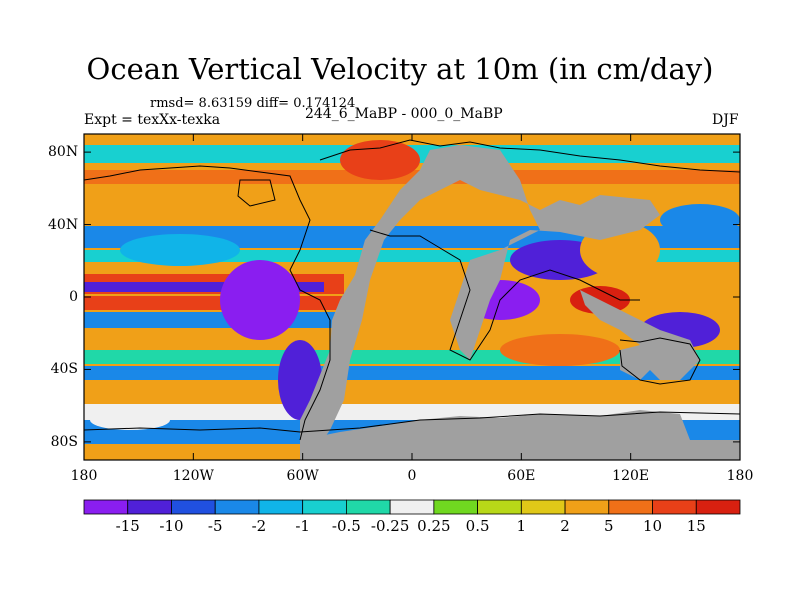 This screenshot has height=600, width=800. Describe the element at coordinates (171, 526) in the screenshot. I see `colorbar-label: -10` at that location.